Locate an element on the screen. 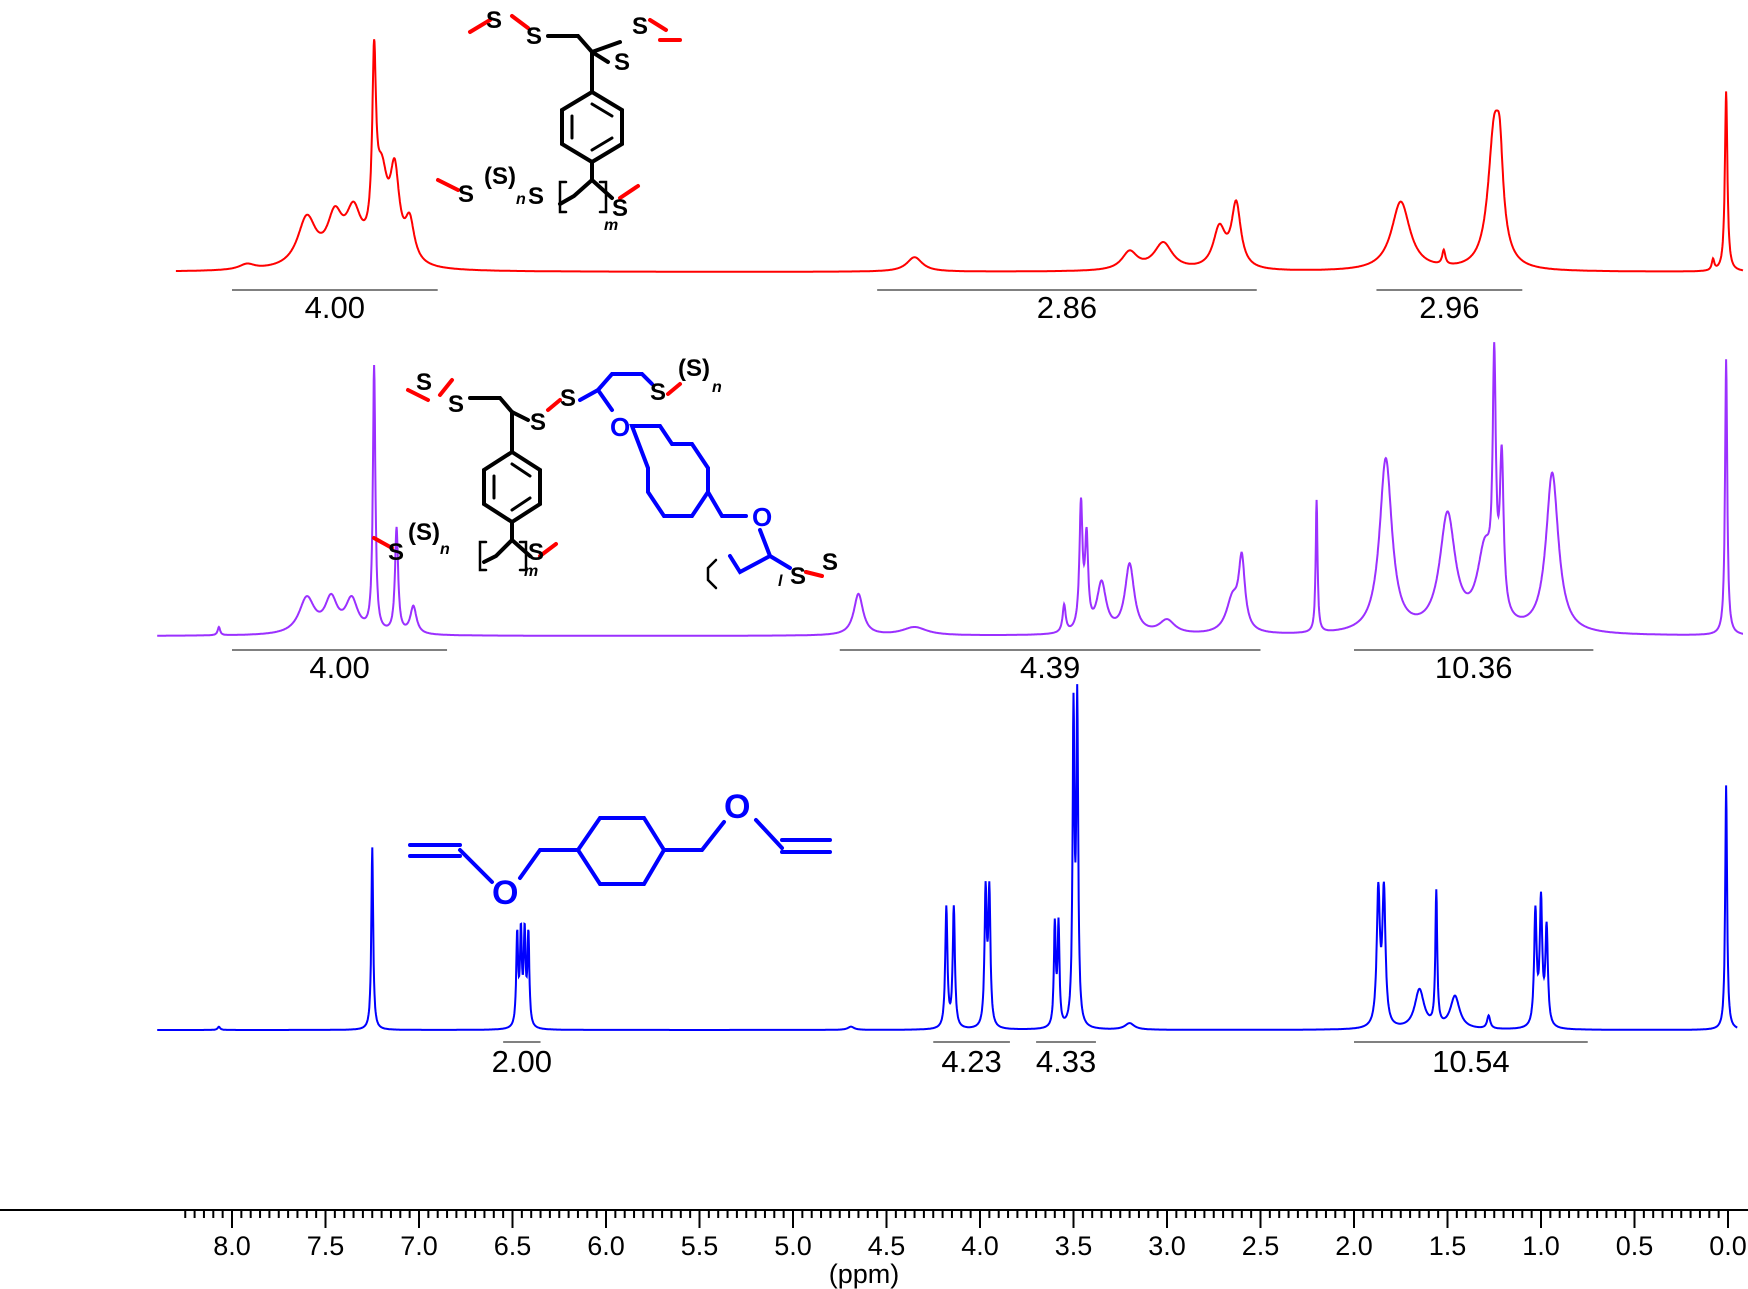 The width and height of the screenshot is (1748, 1289). x-axis-label: (ppm) is located at coordinates (864, 1274).